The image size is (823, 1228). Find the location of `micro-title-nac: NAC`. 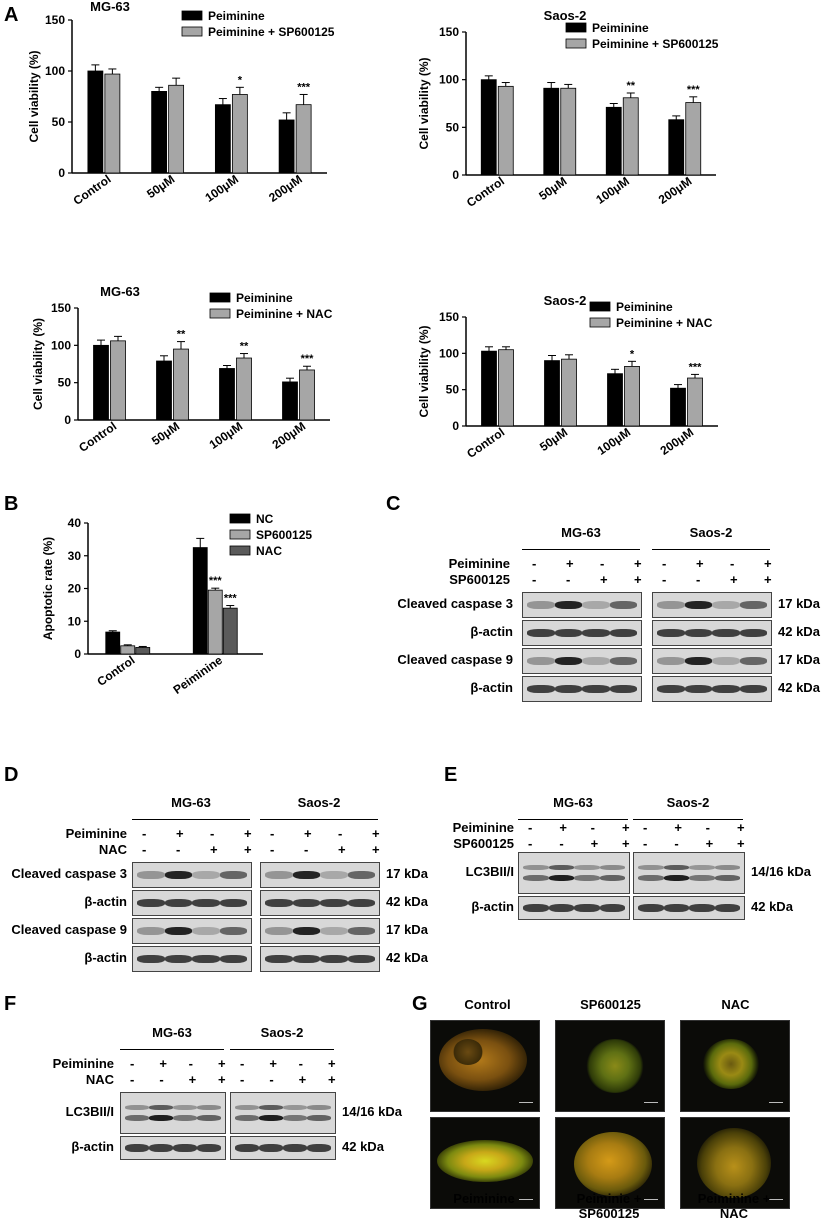

micro-title-nac: NAC is located at coordinates (735, 1004).